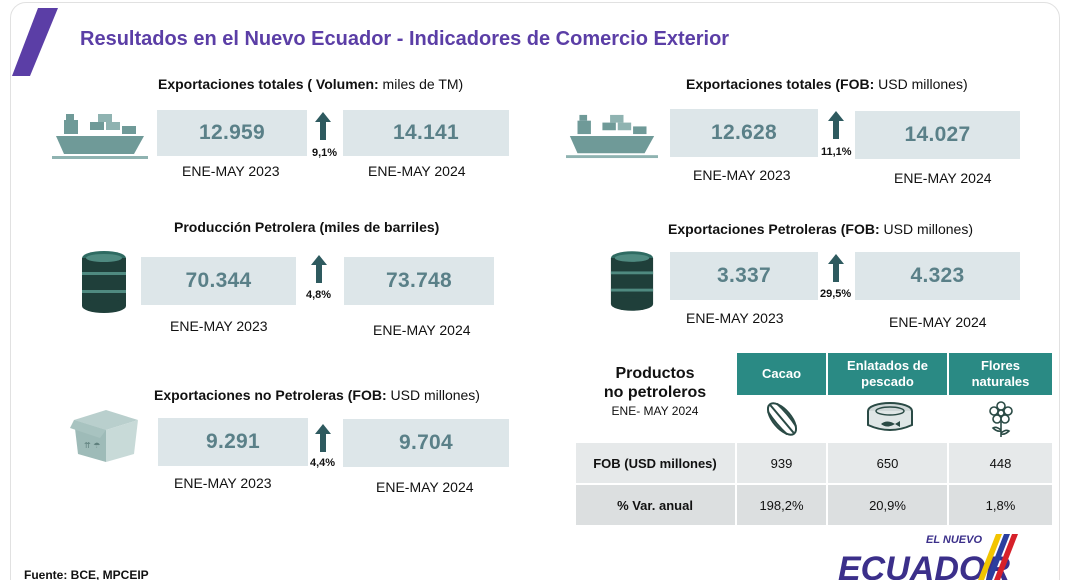 The width and height of the screenshot is (1068, 580). Describe the element at coordinates (655, 505) in the screenshot. I see `row-label-annual-change: % Var. anual` at that location.